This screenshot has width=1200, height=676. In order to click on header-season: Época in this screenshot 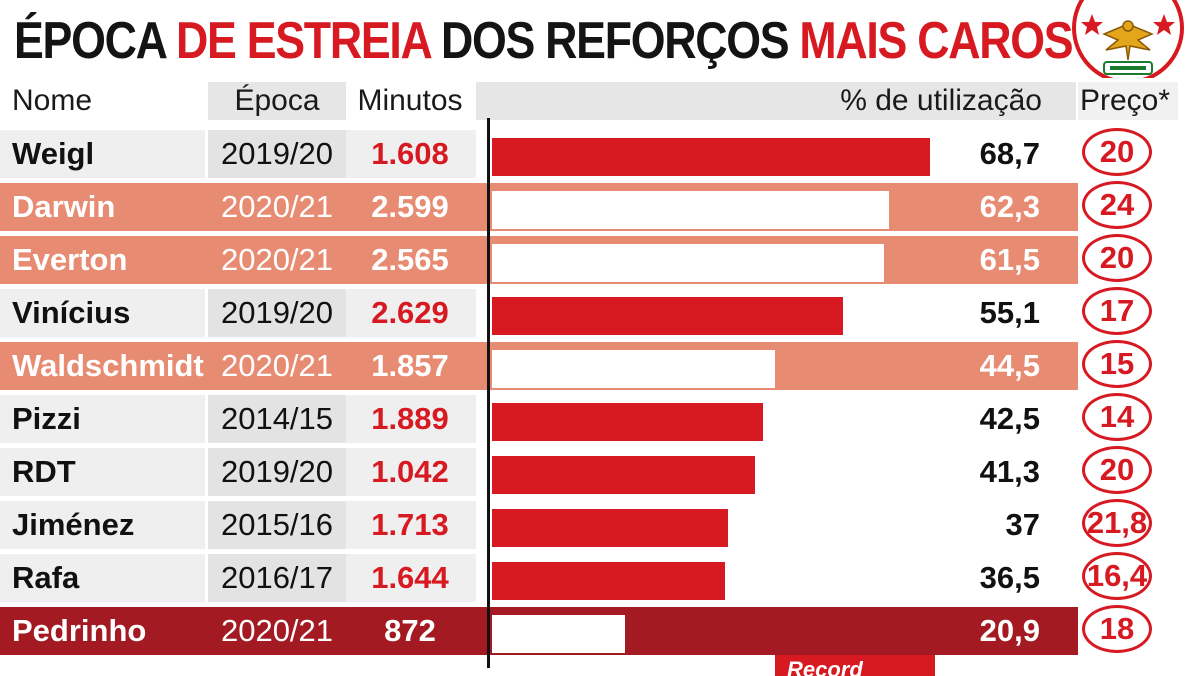, I will do `click(277, 100)`.